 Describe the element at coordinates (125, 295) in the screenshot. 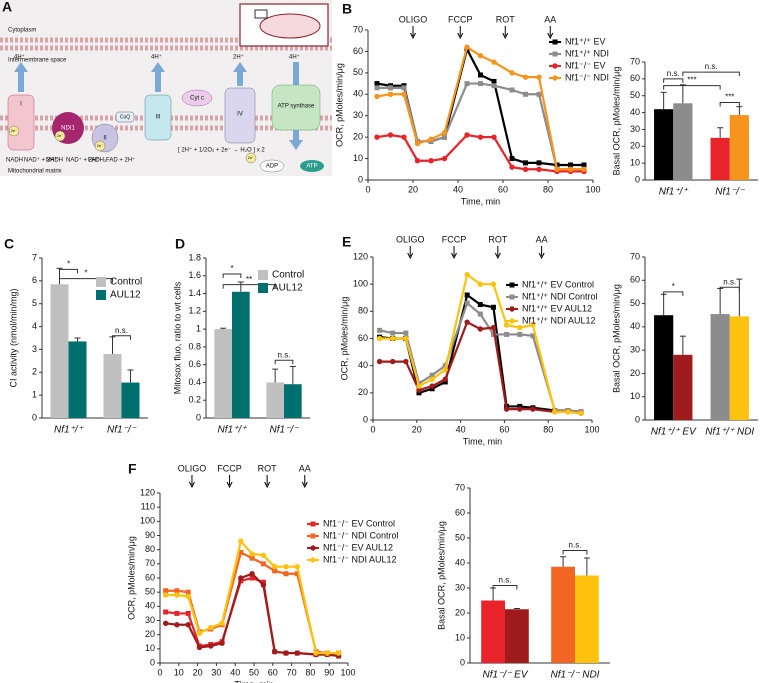

I see `legend-label: AUL12` at that location.